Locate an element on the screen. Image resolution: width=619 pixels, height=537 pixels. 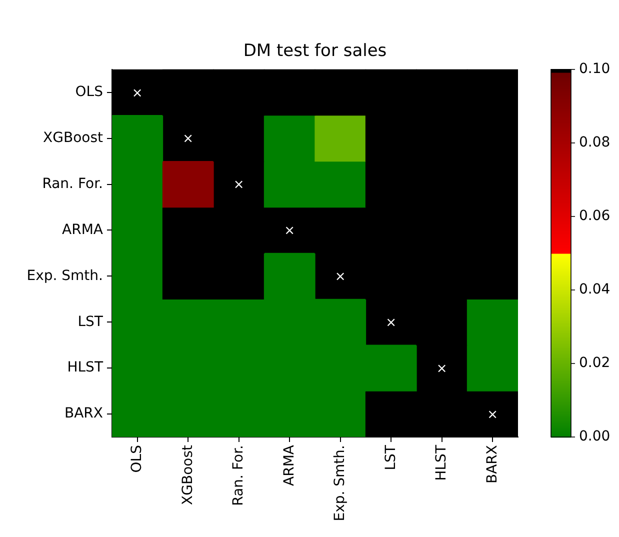
y-tick-label: HLST is located at coordinates (85, 368).